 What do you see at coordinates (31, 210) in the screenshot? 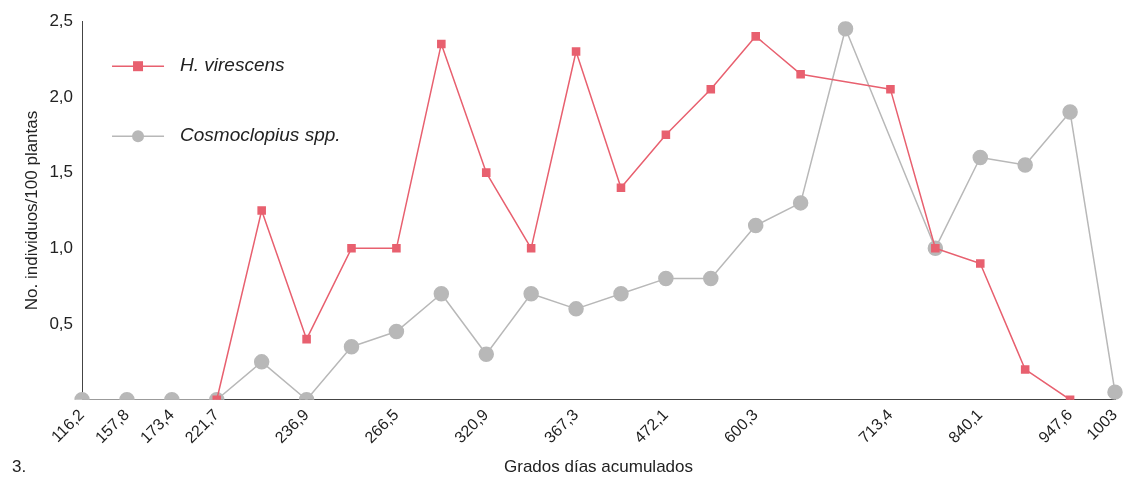
I see `y-axis-title: No. individuos/100 plantas` at bounding box center [31, 210].